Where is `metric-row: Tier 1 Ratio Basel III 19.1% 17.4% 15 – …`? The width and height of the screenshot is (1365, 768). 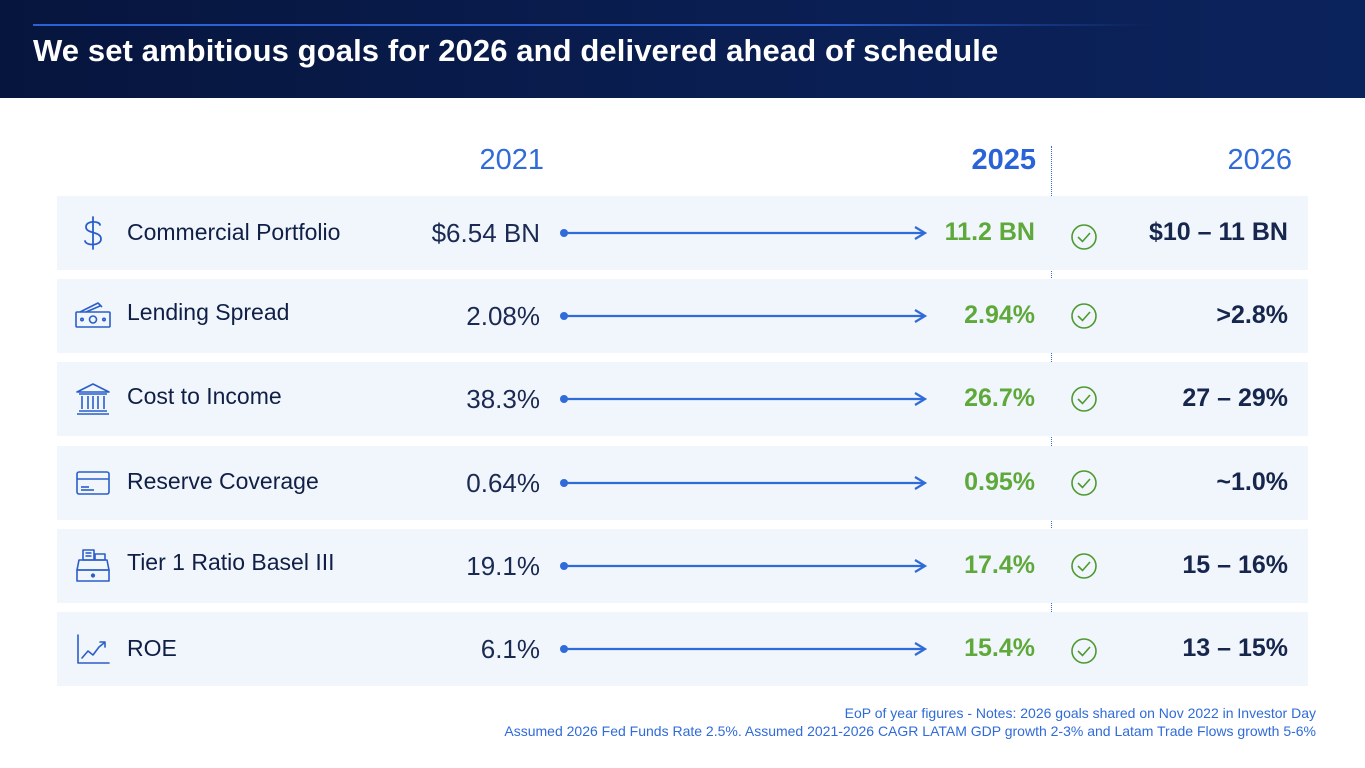 metric-row: Tier 1 Ratio Basel III 19.1% 17.4% 15 – … is located at coordinates (682, 566).